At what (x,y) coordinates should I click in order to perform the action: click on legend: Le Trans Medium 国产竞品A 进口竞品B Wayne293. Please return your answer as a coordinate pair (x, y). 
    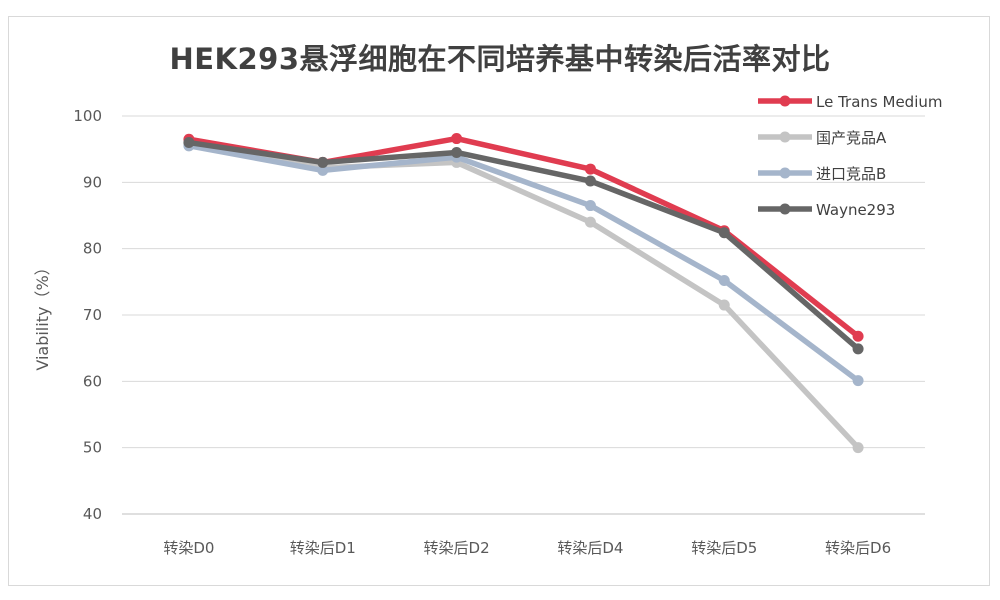
    Looking at the image, I should click on (850, 156).